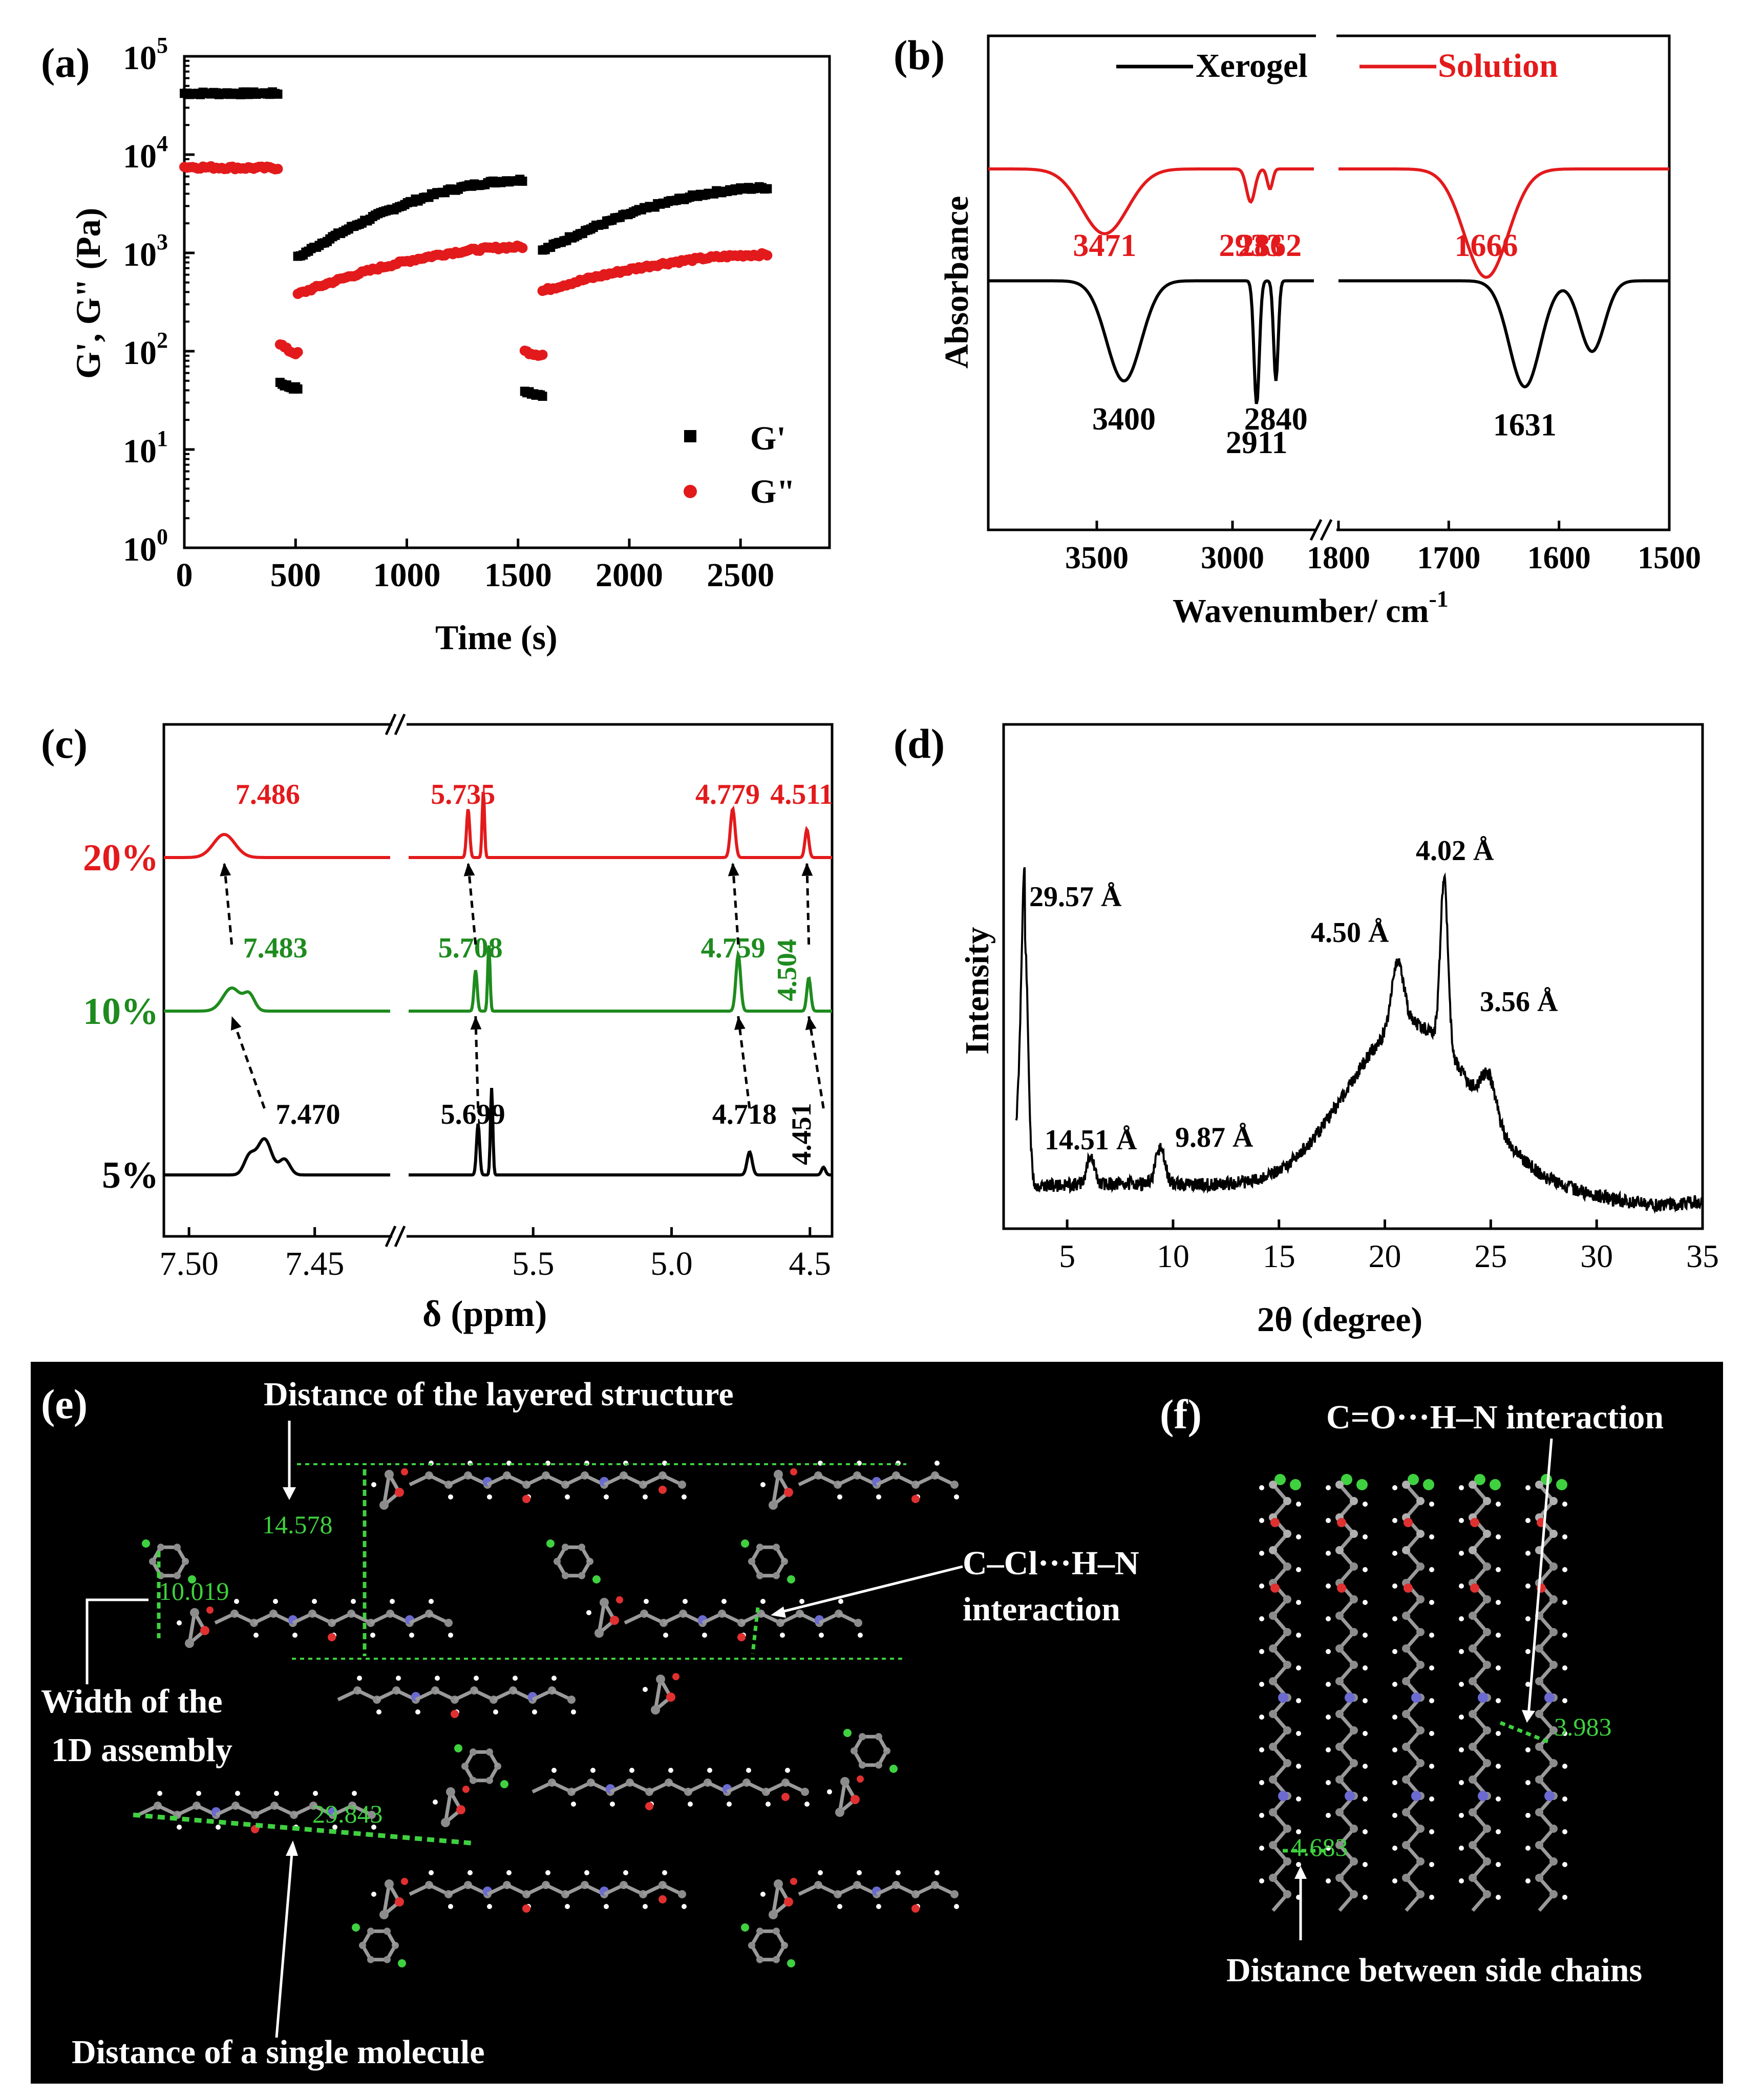  Describe the element at coordinates (977, 991) in the screenshot. I see `y-axis-label-d: Intensity` at that location.